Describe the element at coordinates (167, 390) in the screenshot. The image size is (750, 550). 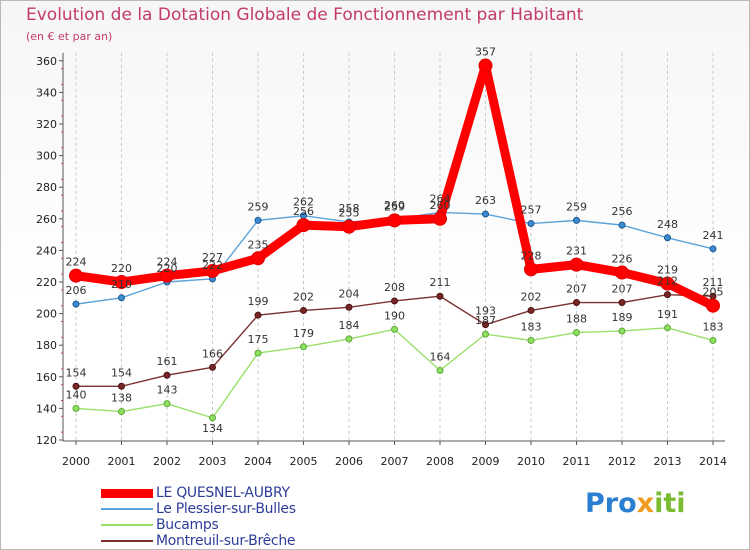
I see `data-label: 143` at that location.